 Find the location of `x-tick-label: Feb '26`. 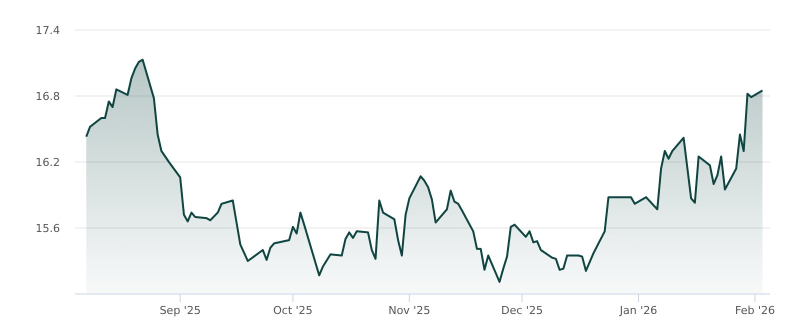

x-tick-label: Feb '26 is located at coordinates (754, 310).